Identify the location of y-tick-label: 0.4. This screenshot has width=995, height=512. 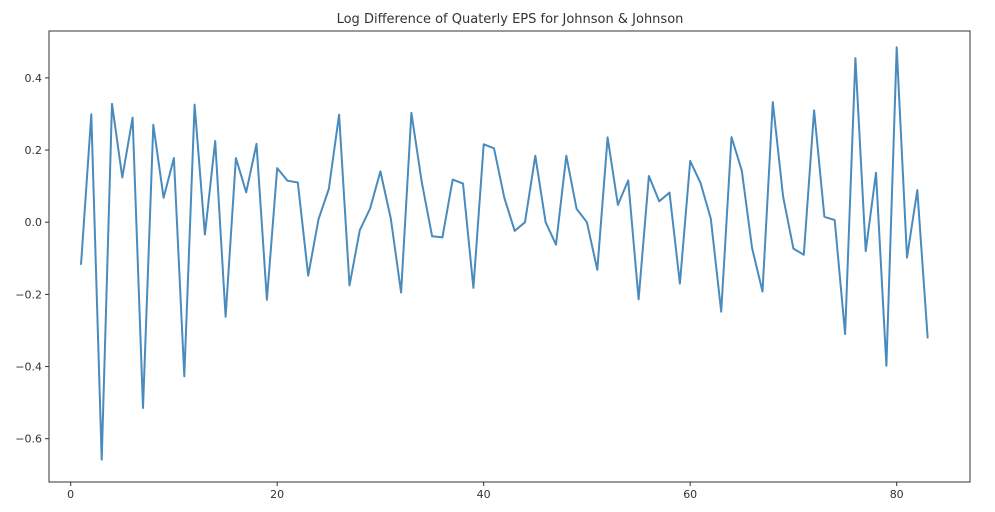
(34, 78).